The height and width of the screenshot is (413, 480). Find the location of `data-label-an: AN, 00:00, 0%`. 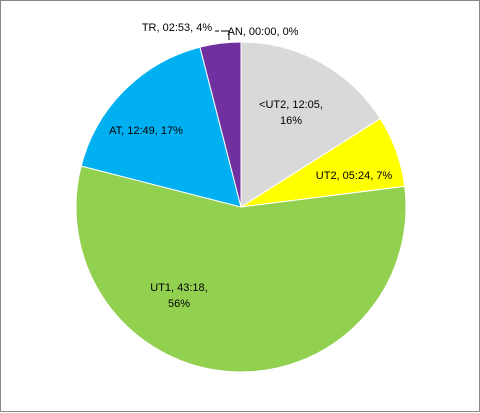

data-label-an: AN, 00:00, 0% is located at coordinates (263, 32).